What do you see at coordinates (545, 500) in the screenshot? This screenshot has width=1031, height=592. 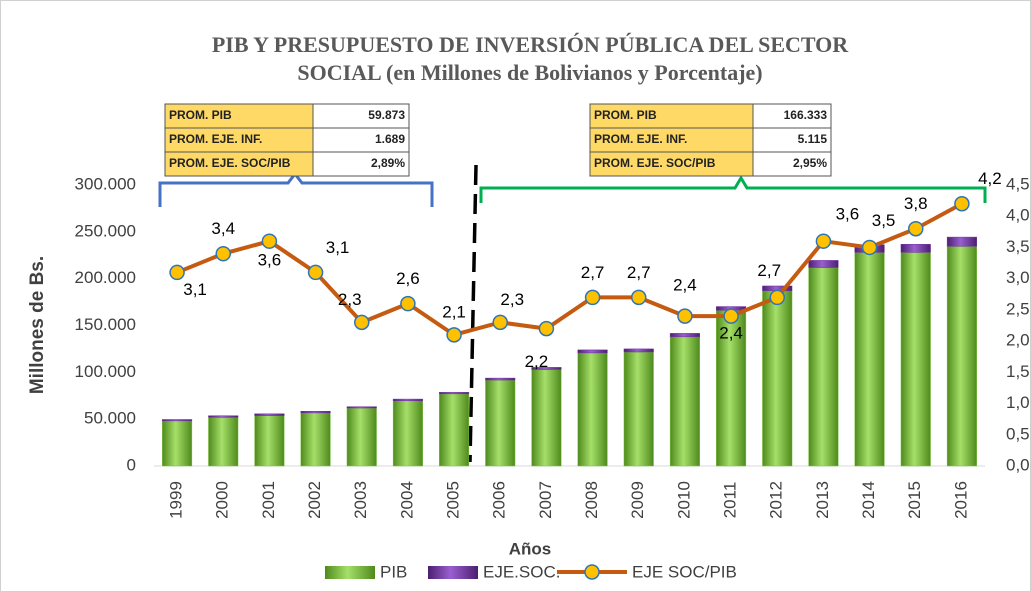 I see `x-tick-label: 2007` at bounding box center [545, 500].